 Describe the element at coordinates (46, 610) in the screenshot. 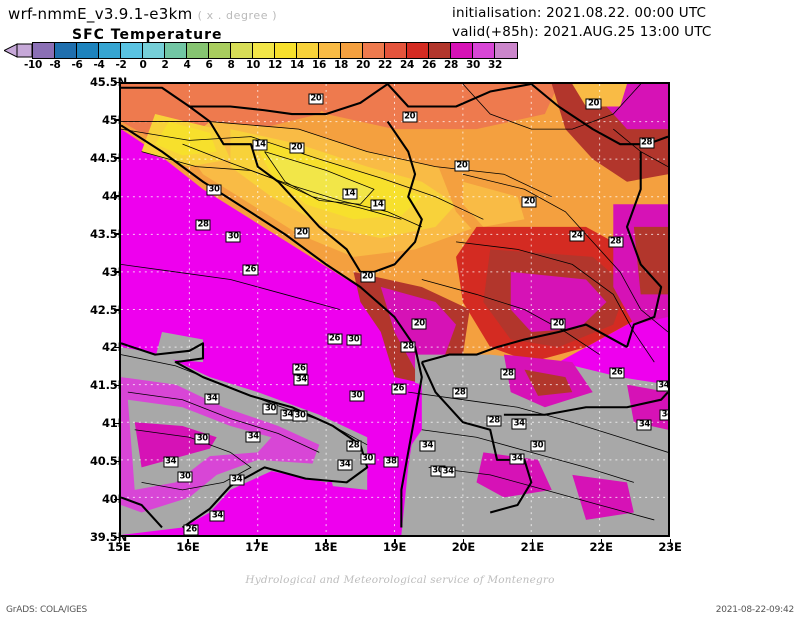

I see `grads-tag: GrADS: COLA/IGES` at that location.